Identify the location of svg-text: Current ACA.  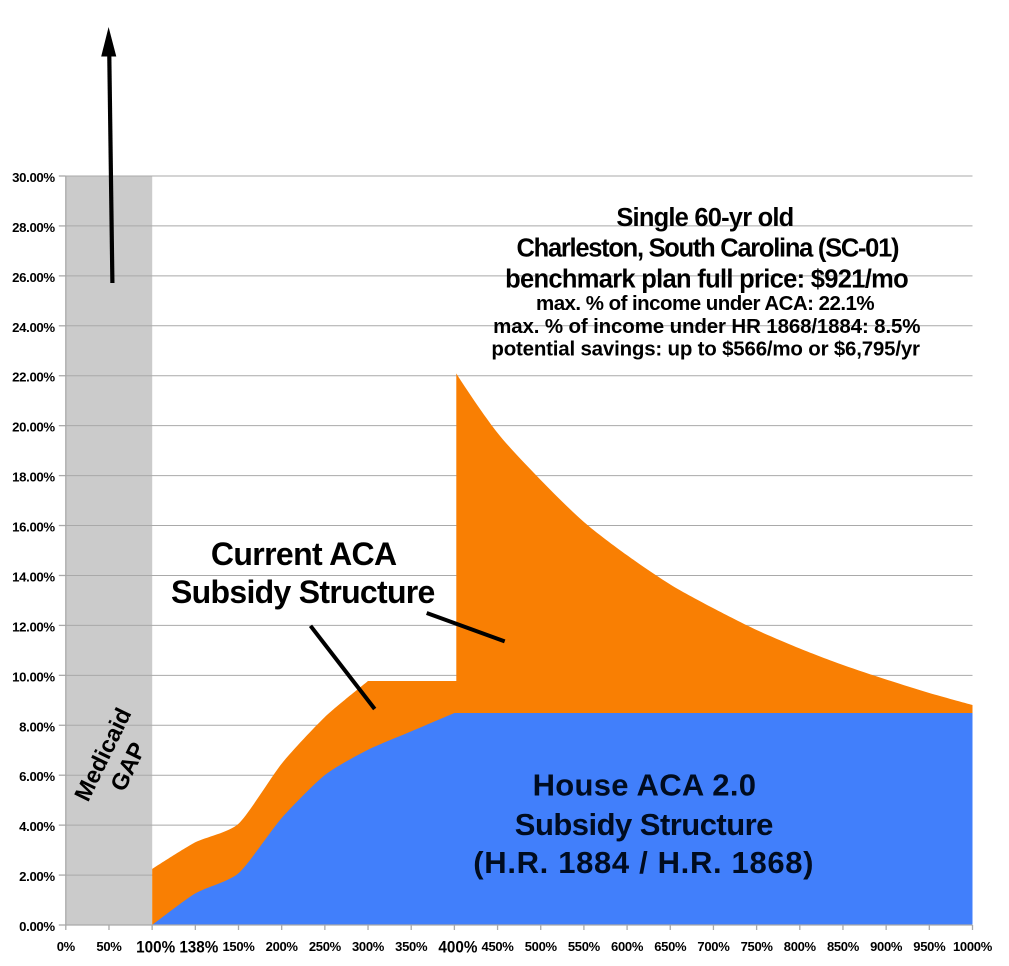
(304, 554).